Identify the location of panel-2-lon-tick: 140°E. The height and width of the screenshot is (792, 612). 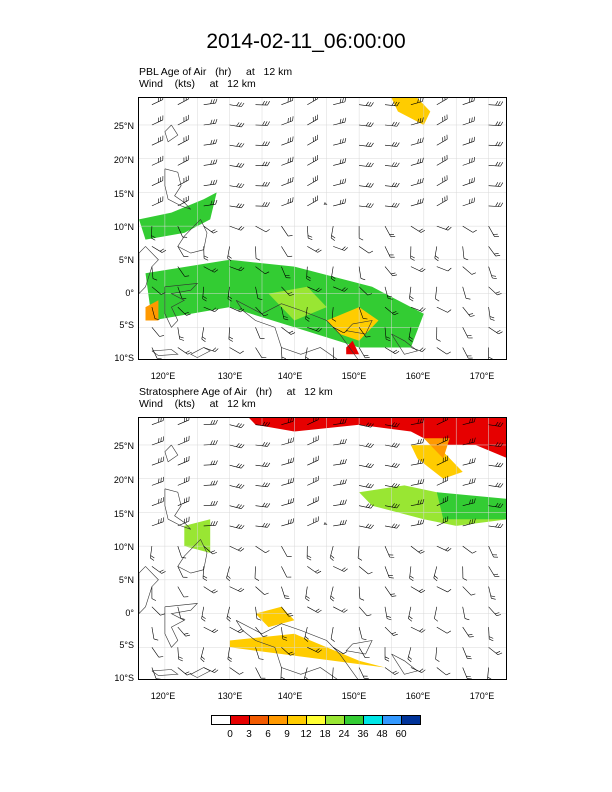
(290, 696).